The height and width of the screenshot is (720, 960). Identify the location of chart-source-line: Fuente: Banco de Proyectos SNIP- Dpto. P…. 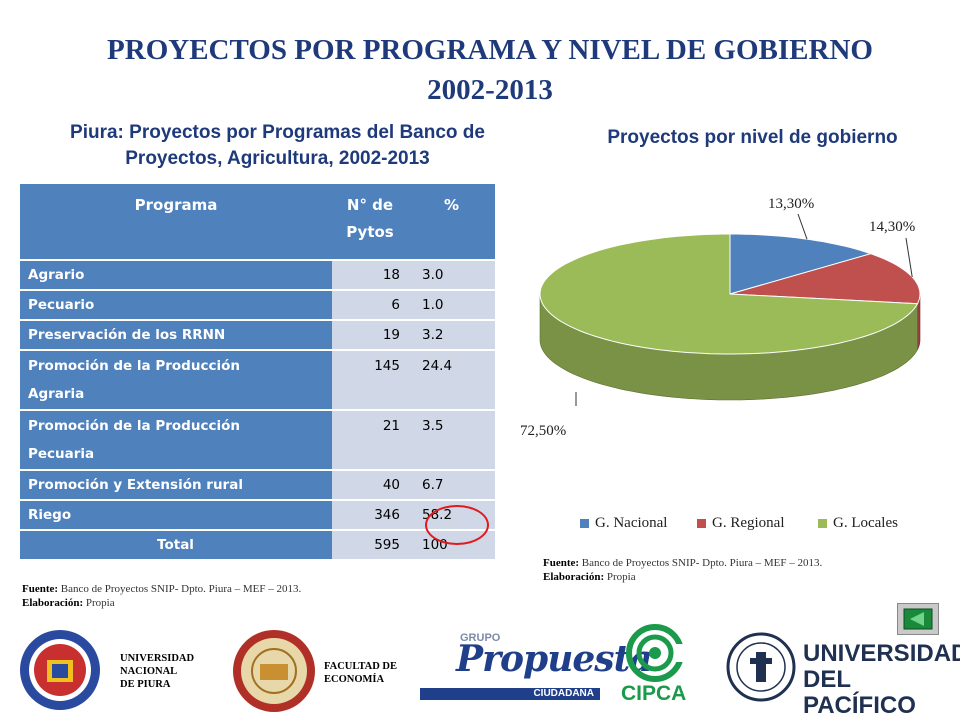
(682, 563).